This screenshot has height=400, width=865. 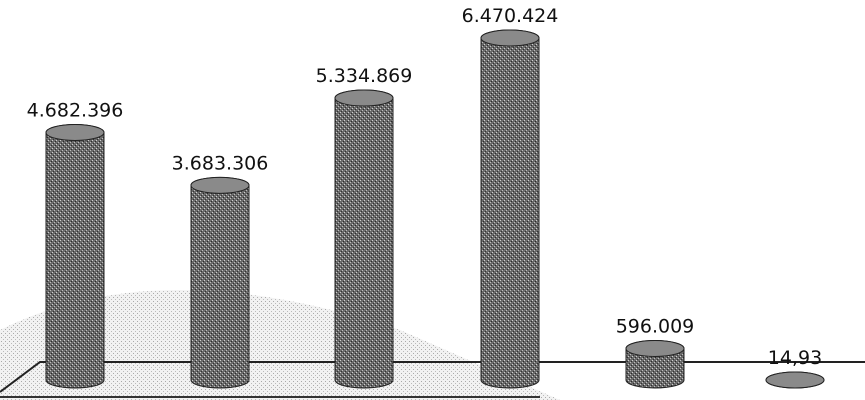 What do you see at coordinates (432, 377) in the screenshot?
I see `floor-edge` at bounding box center [432, 377].